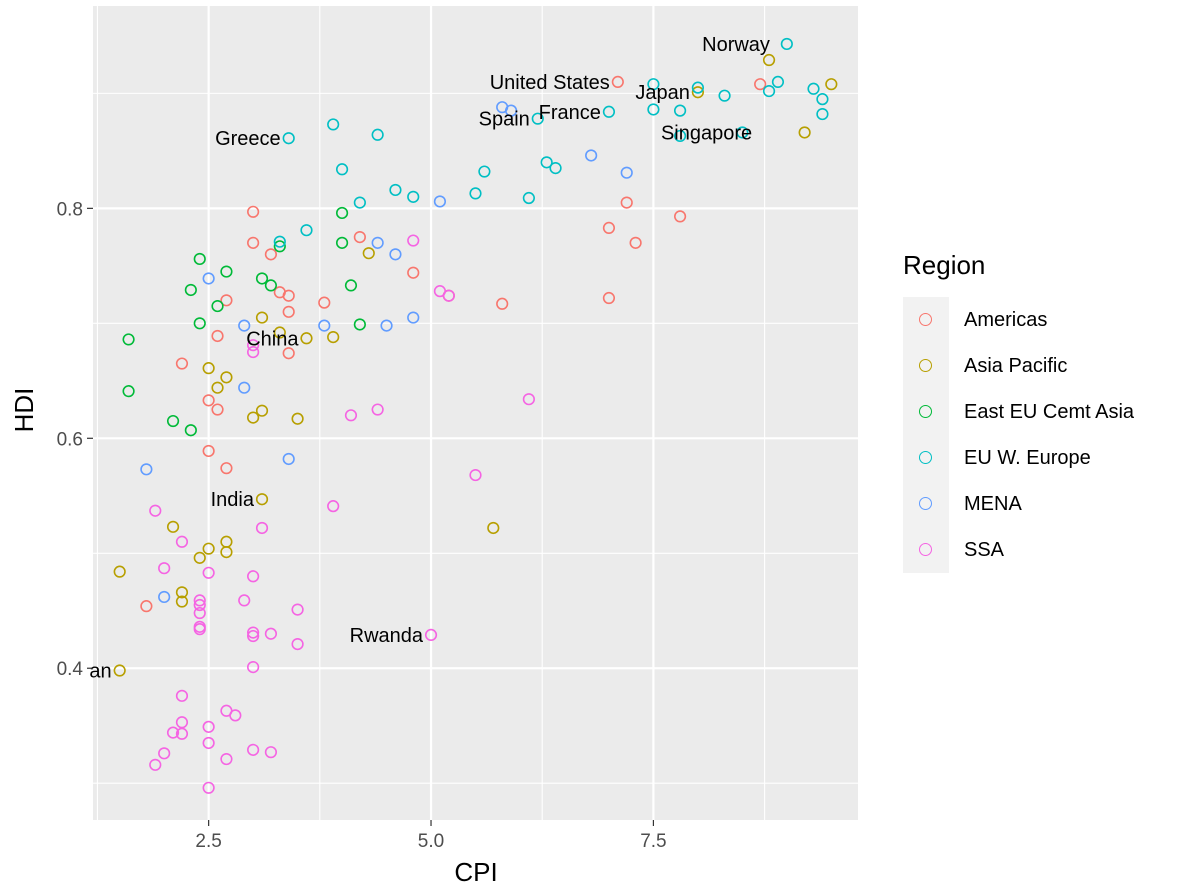  What do you see at coordinates (662, 93) in the screenshot?
I see `point-label: Japan` at bounding box center [662, 93].